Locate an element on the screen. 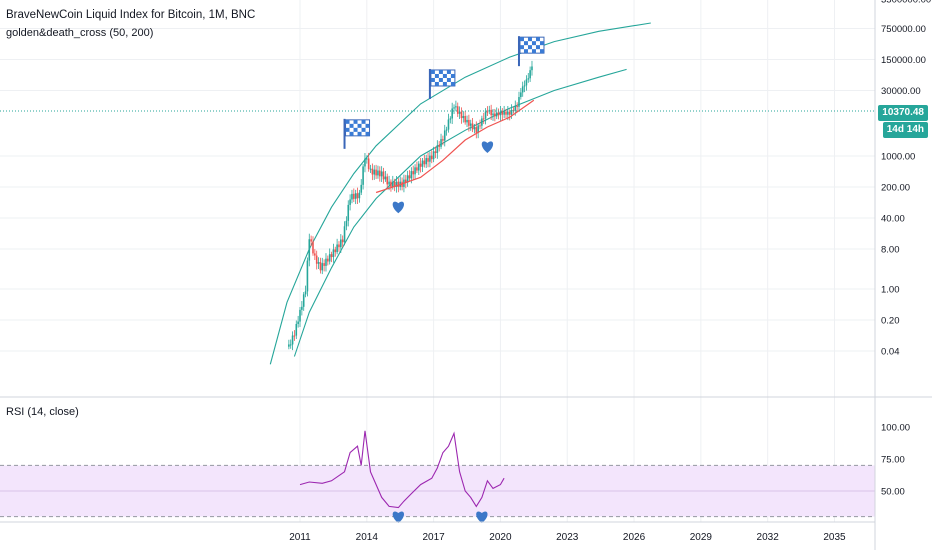 The width and height of the screenshot is (932, 550). price-tick-label: 150000.00 is located at coordinates (903, 60).